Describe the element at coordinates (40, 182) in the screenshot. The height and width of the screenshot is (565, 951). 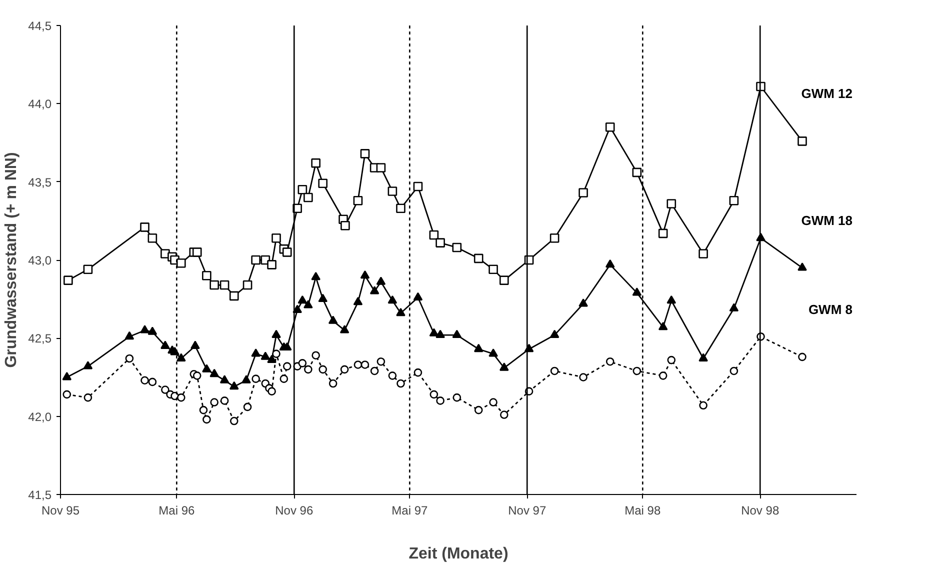
I see `y-tick-label: 43,5` at that location.